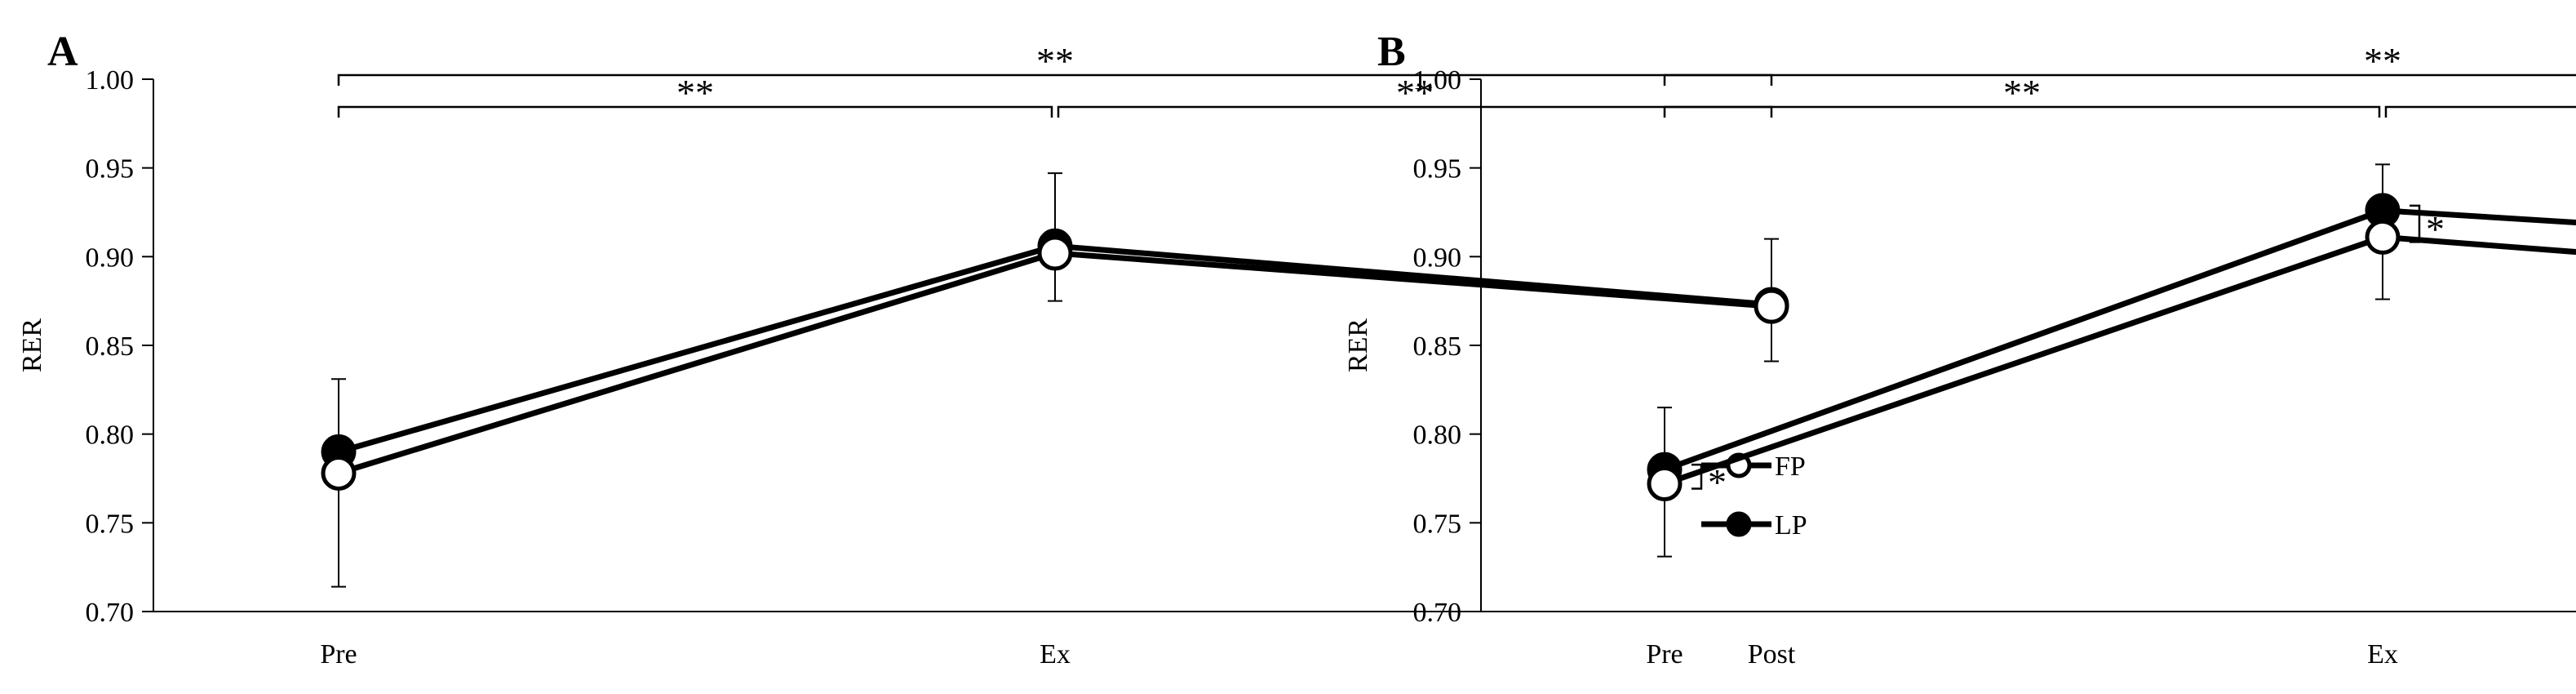 The height and width of the screenshot is (694, 2576). Describe the element at coordinates (63, 52) in the screenshot. I see `panel-label: A` at that location.